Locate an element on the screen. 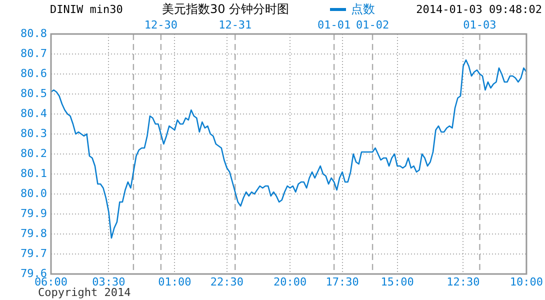 The image size is (545, 300). x-tick-label: 17:30 is located at coordinates (342, 281).